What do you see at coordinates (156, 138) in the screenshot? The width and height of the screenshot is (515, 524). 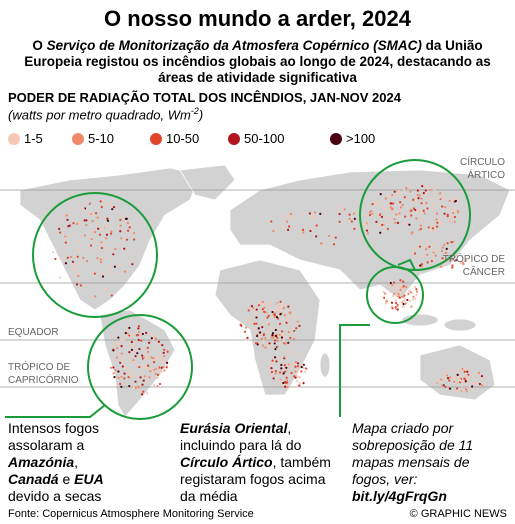 I see `legend-swatch` at bounding box center [156, 138].